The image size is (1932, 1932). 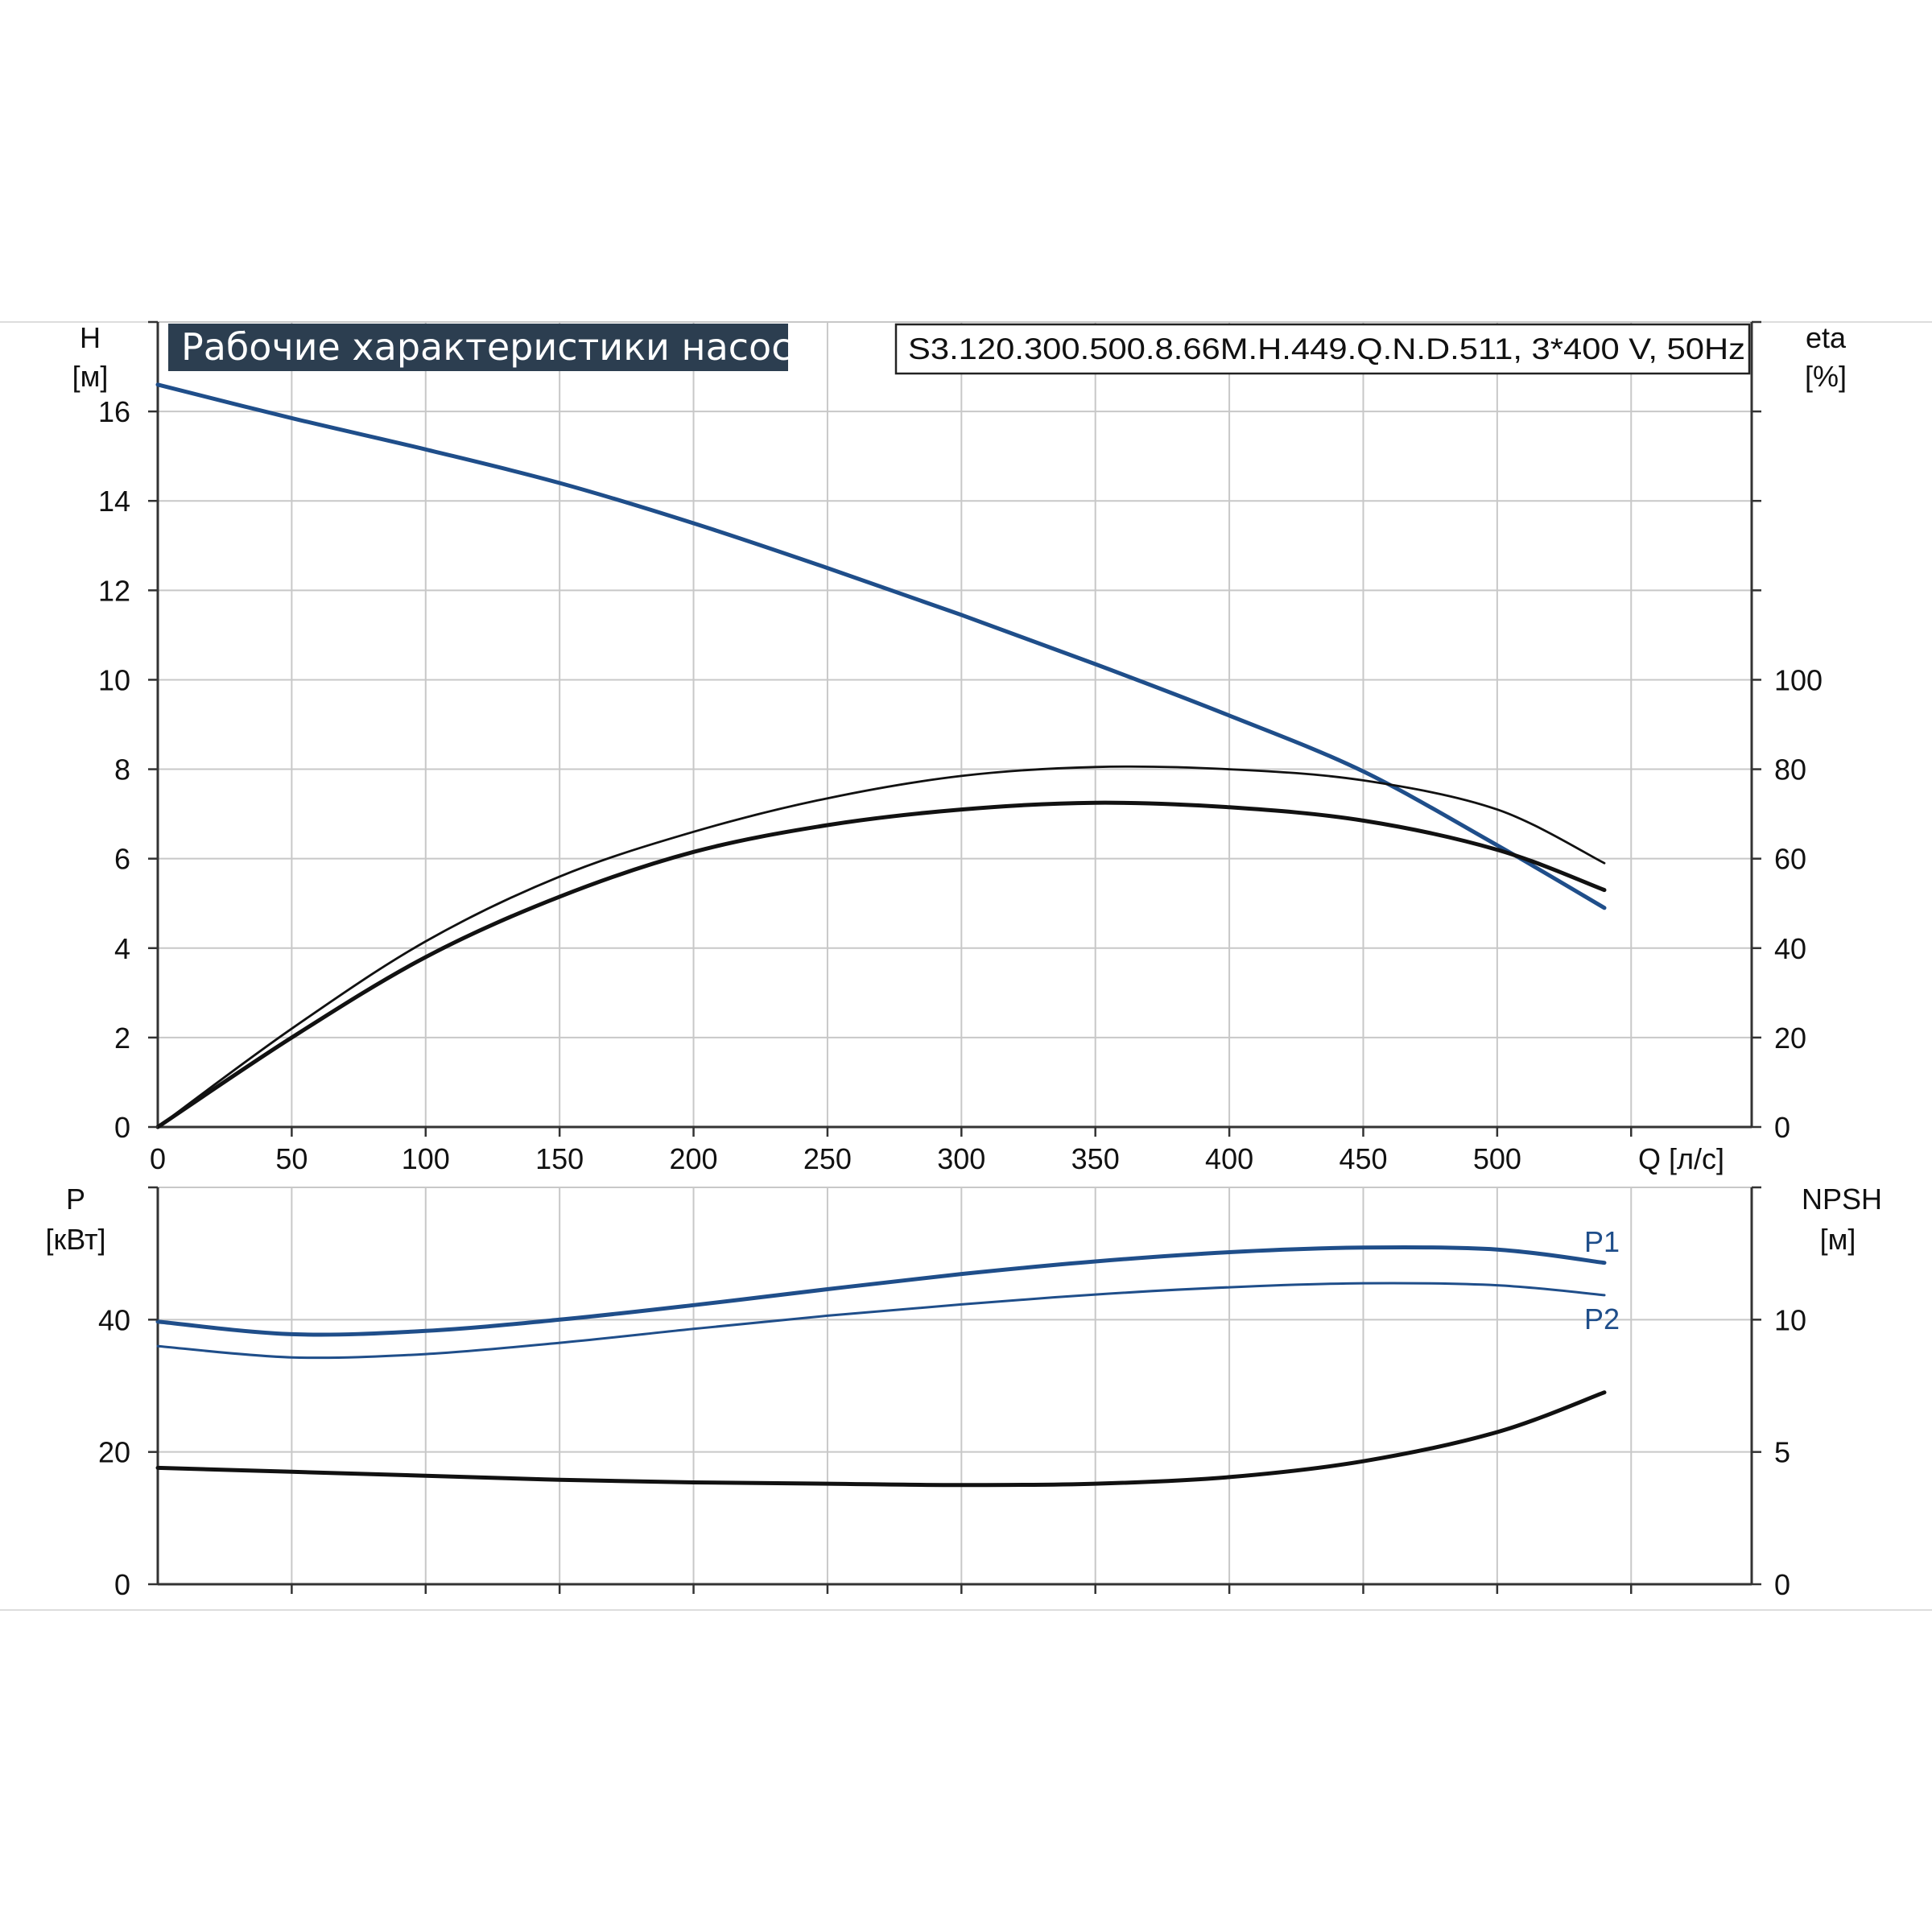 What do you see at coordinates (1838, 1239) in the screenshot?
I see `npsh-axis-unit: [м]` at bounding box center [1838, 1239].